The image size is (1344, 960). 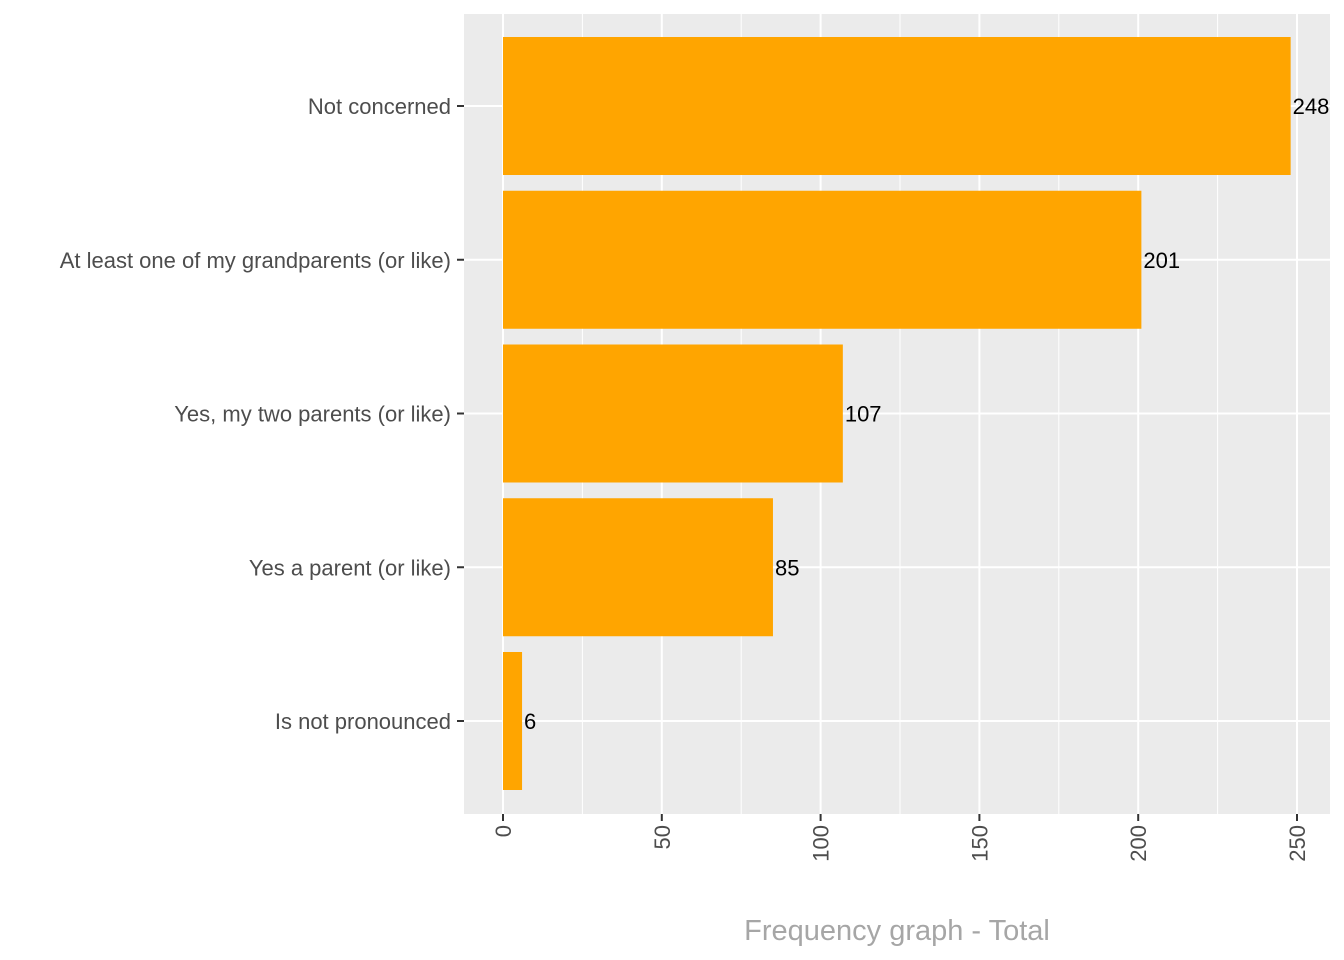 What do you see at coordinates (1138, 843) in the screenshot?
I see `x-tick-label-200: 200` at bounding box center [1138, 843].